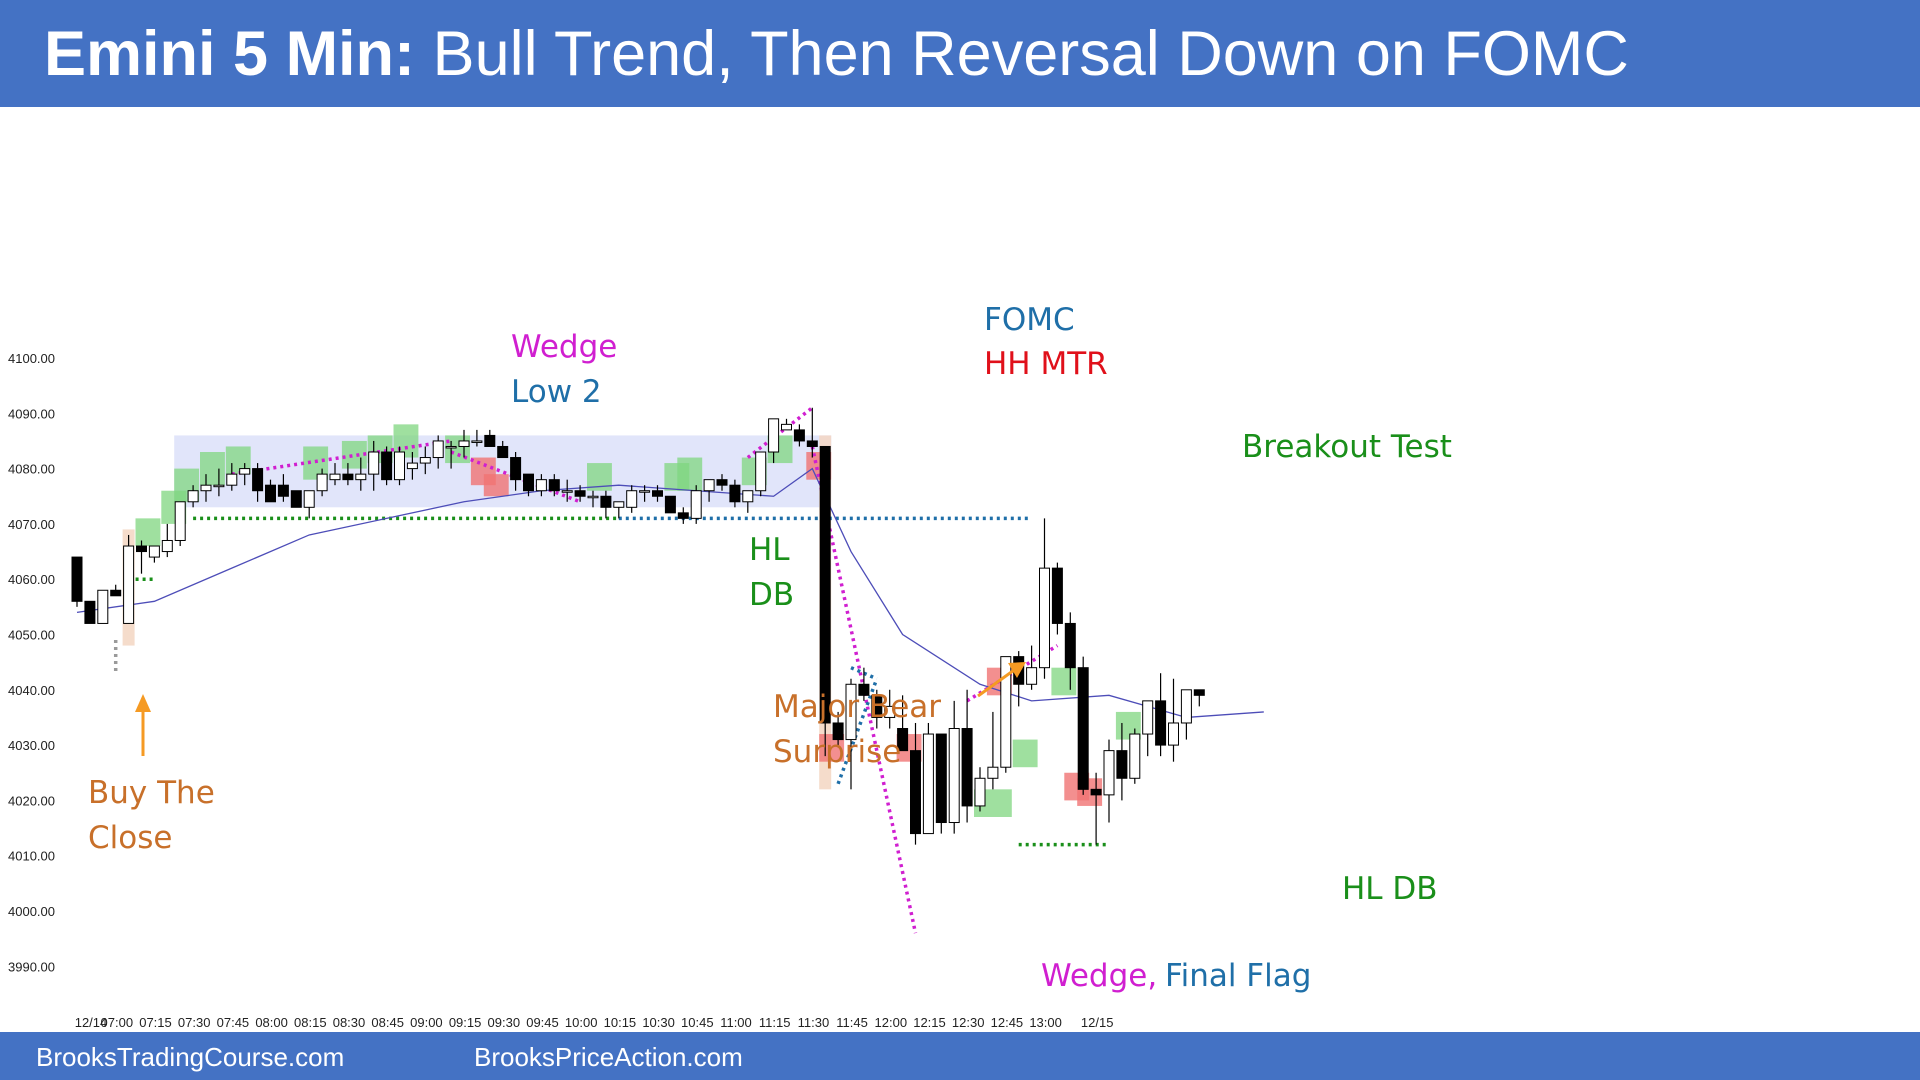 This screenshot has height=1080, width=1920. Describe the element at coordinates (556, 392) in the screenshot. I see `annotation-label: Low 2` at that location.